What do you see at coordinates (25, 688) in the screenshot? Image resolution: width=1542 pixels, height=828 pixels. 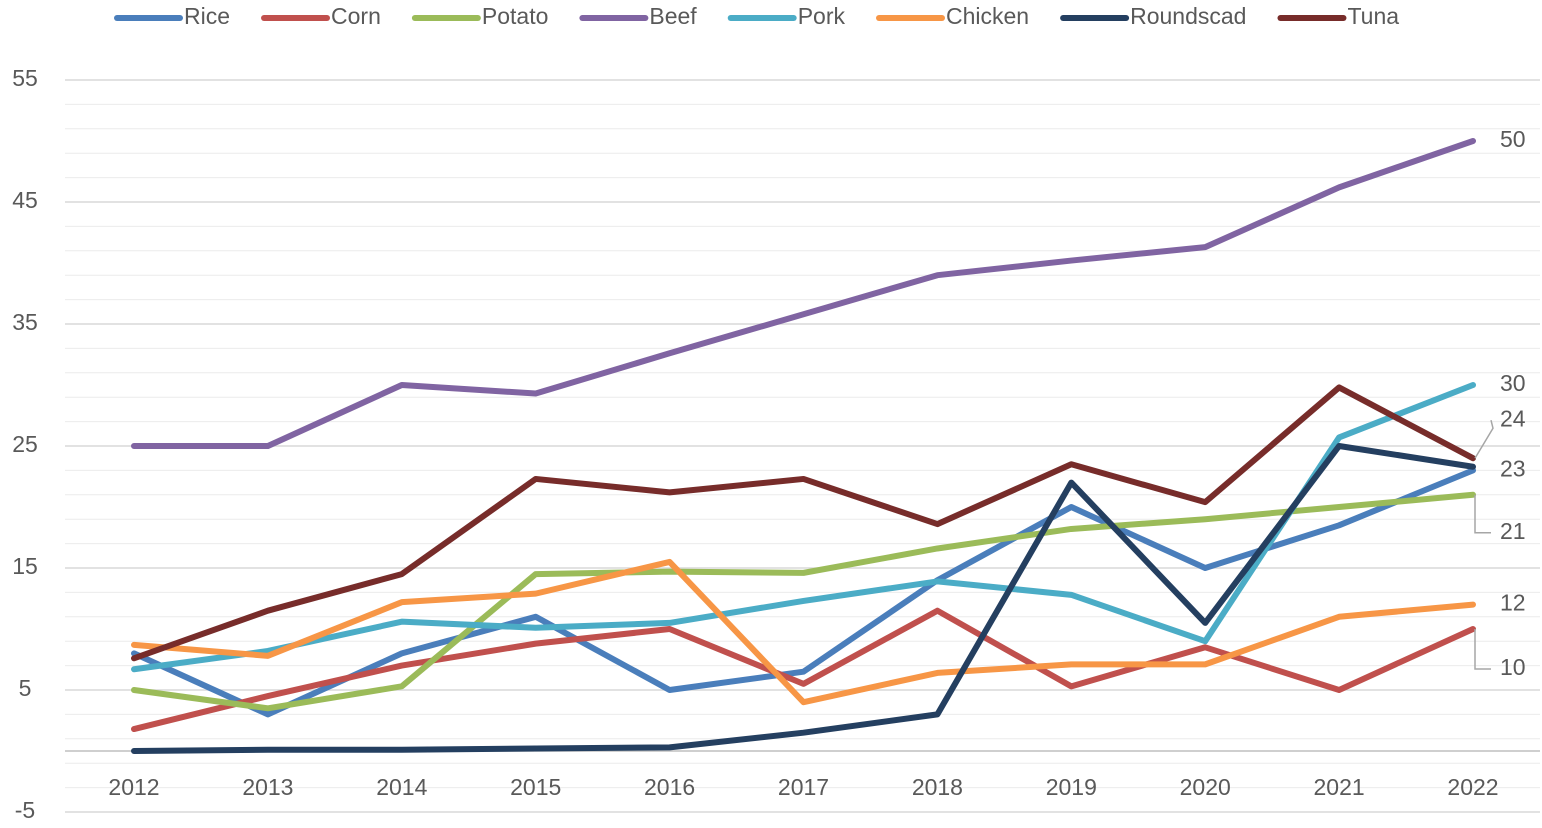 I see `y-tick-label: 5` at bounding box center [25, 688].